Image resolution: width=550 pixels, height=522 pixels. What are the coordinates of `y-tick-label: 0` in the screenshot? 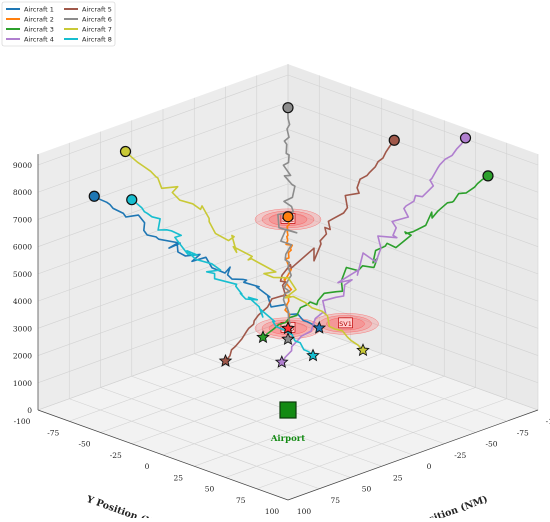 It's located at (147, 466).